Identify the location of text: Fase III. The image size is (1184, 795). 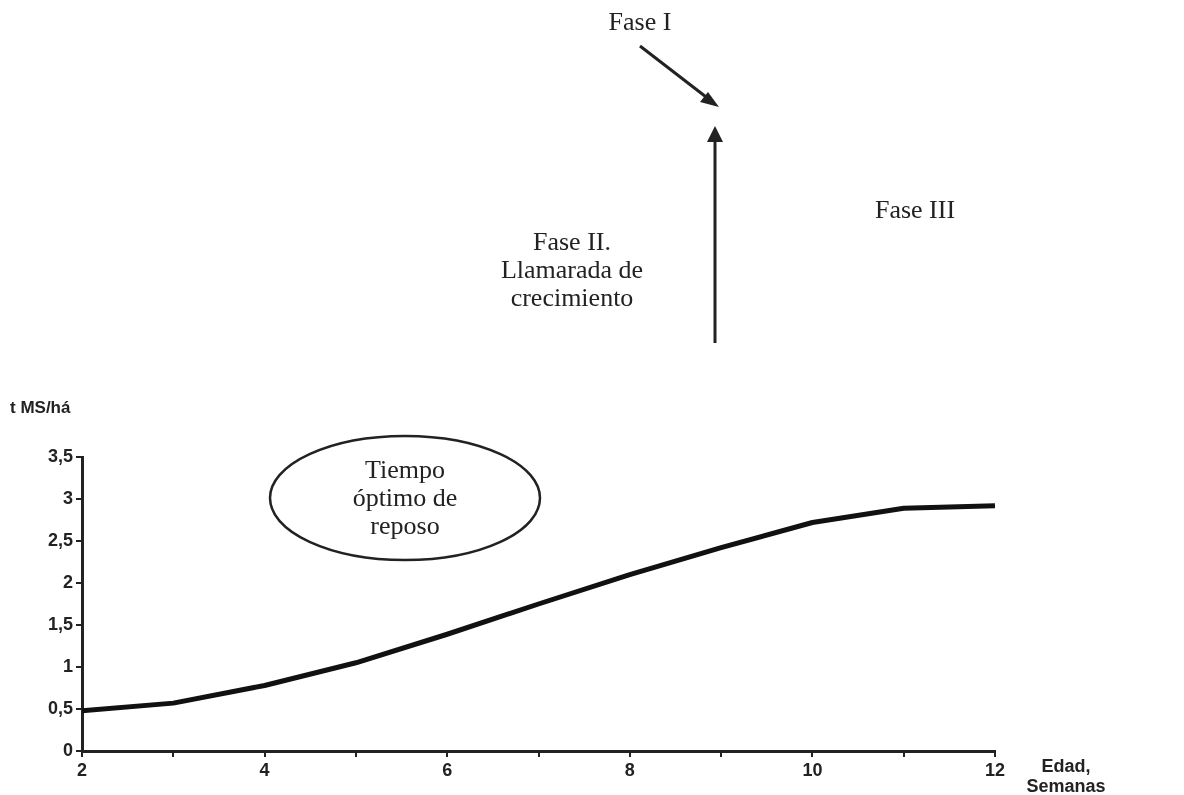
(915, 209).